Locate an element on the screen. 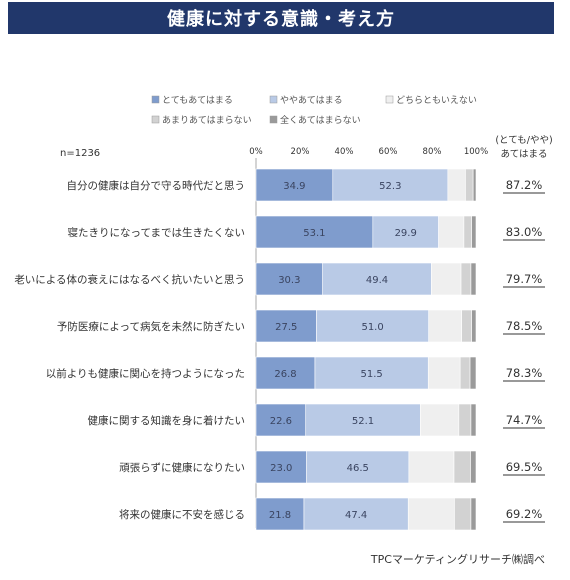 This screenshot has width=570, height=580. bar-value-label: 52.1 is located at coordinates (363, 421).